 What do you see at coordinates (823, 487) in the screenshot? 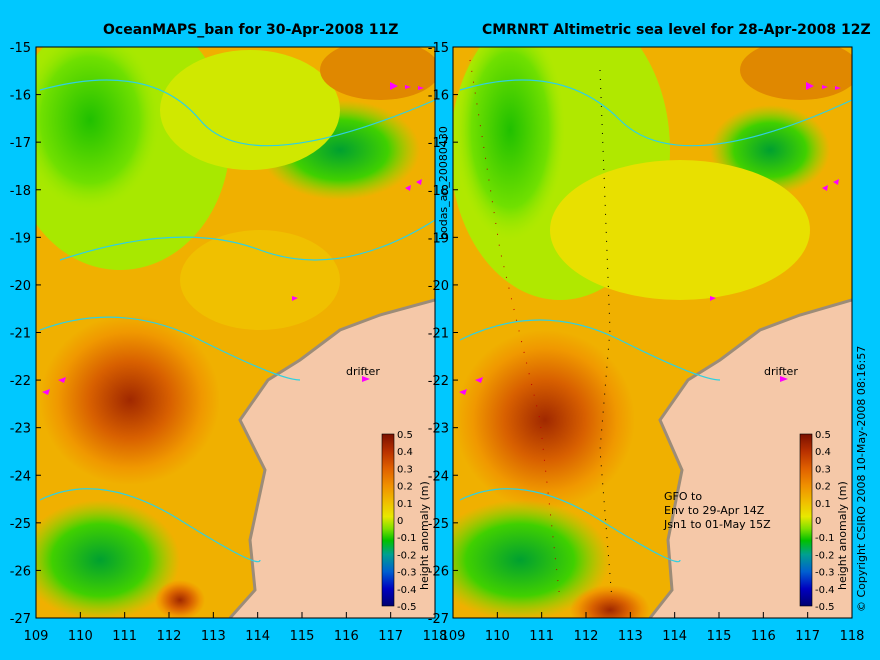
I see `right-colorbar-tick-label: 0.2` at bounding box center [823, 487].